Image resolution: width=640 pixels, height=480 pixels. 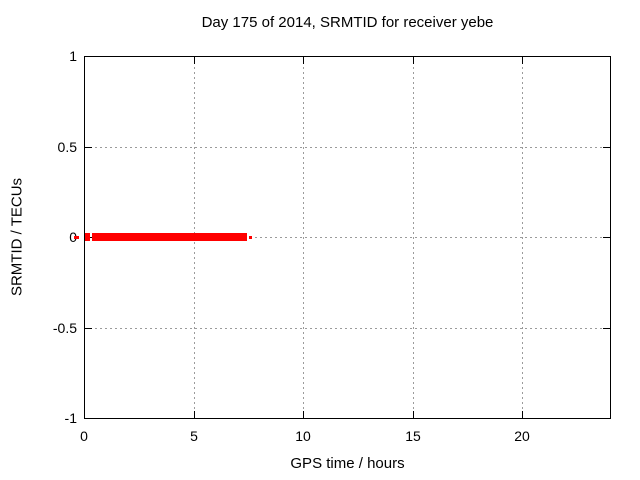 I want to click on tick-left-y-0.5, so click(x=88, y=147).